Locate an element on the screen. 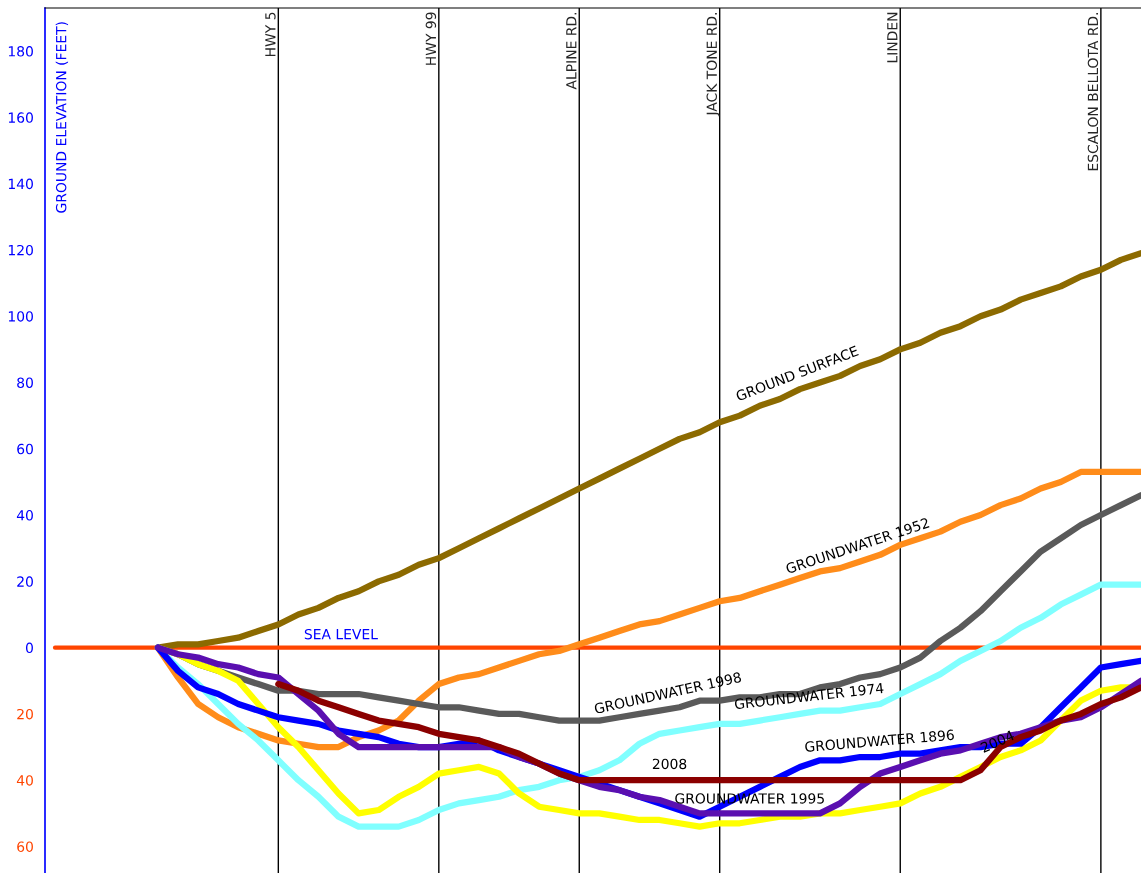 The width and height of the screenshot is (1141, 873). text: 2004 is located at coordinates (997, 741).